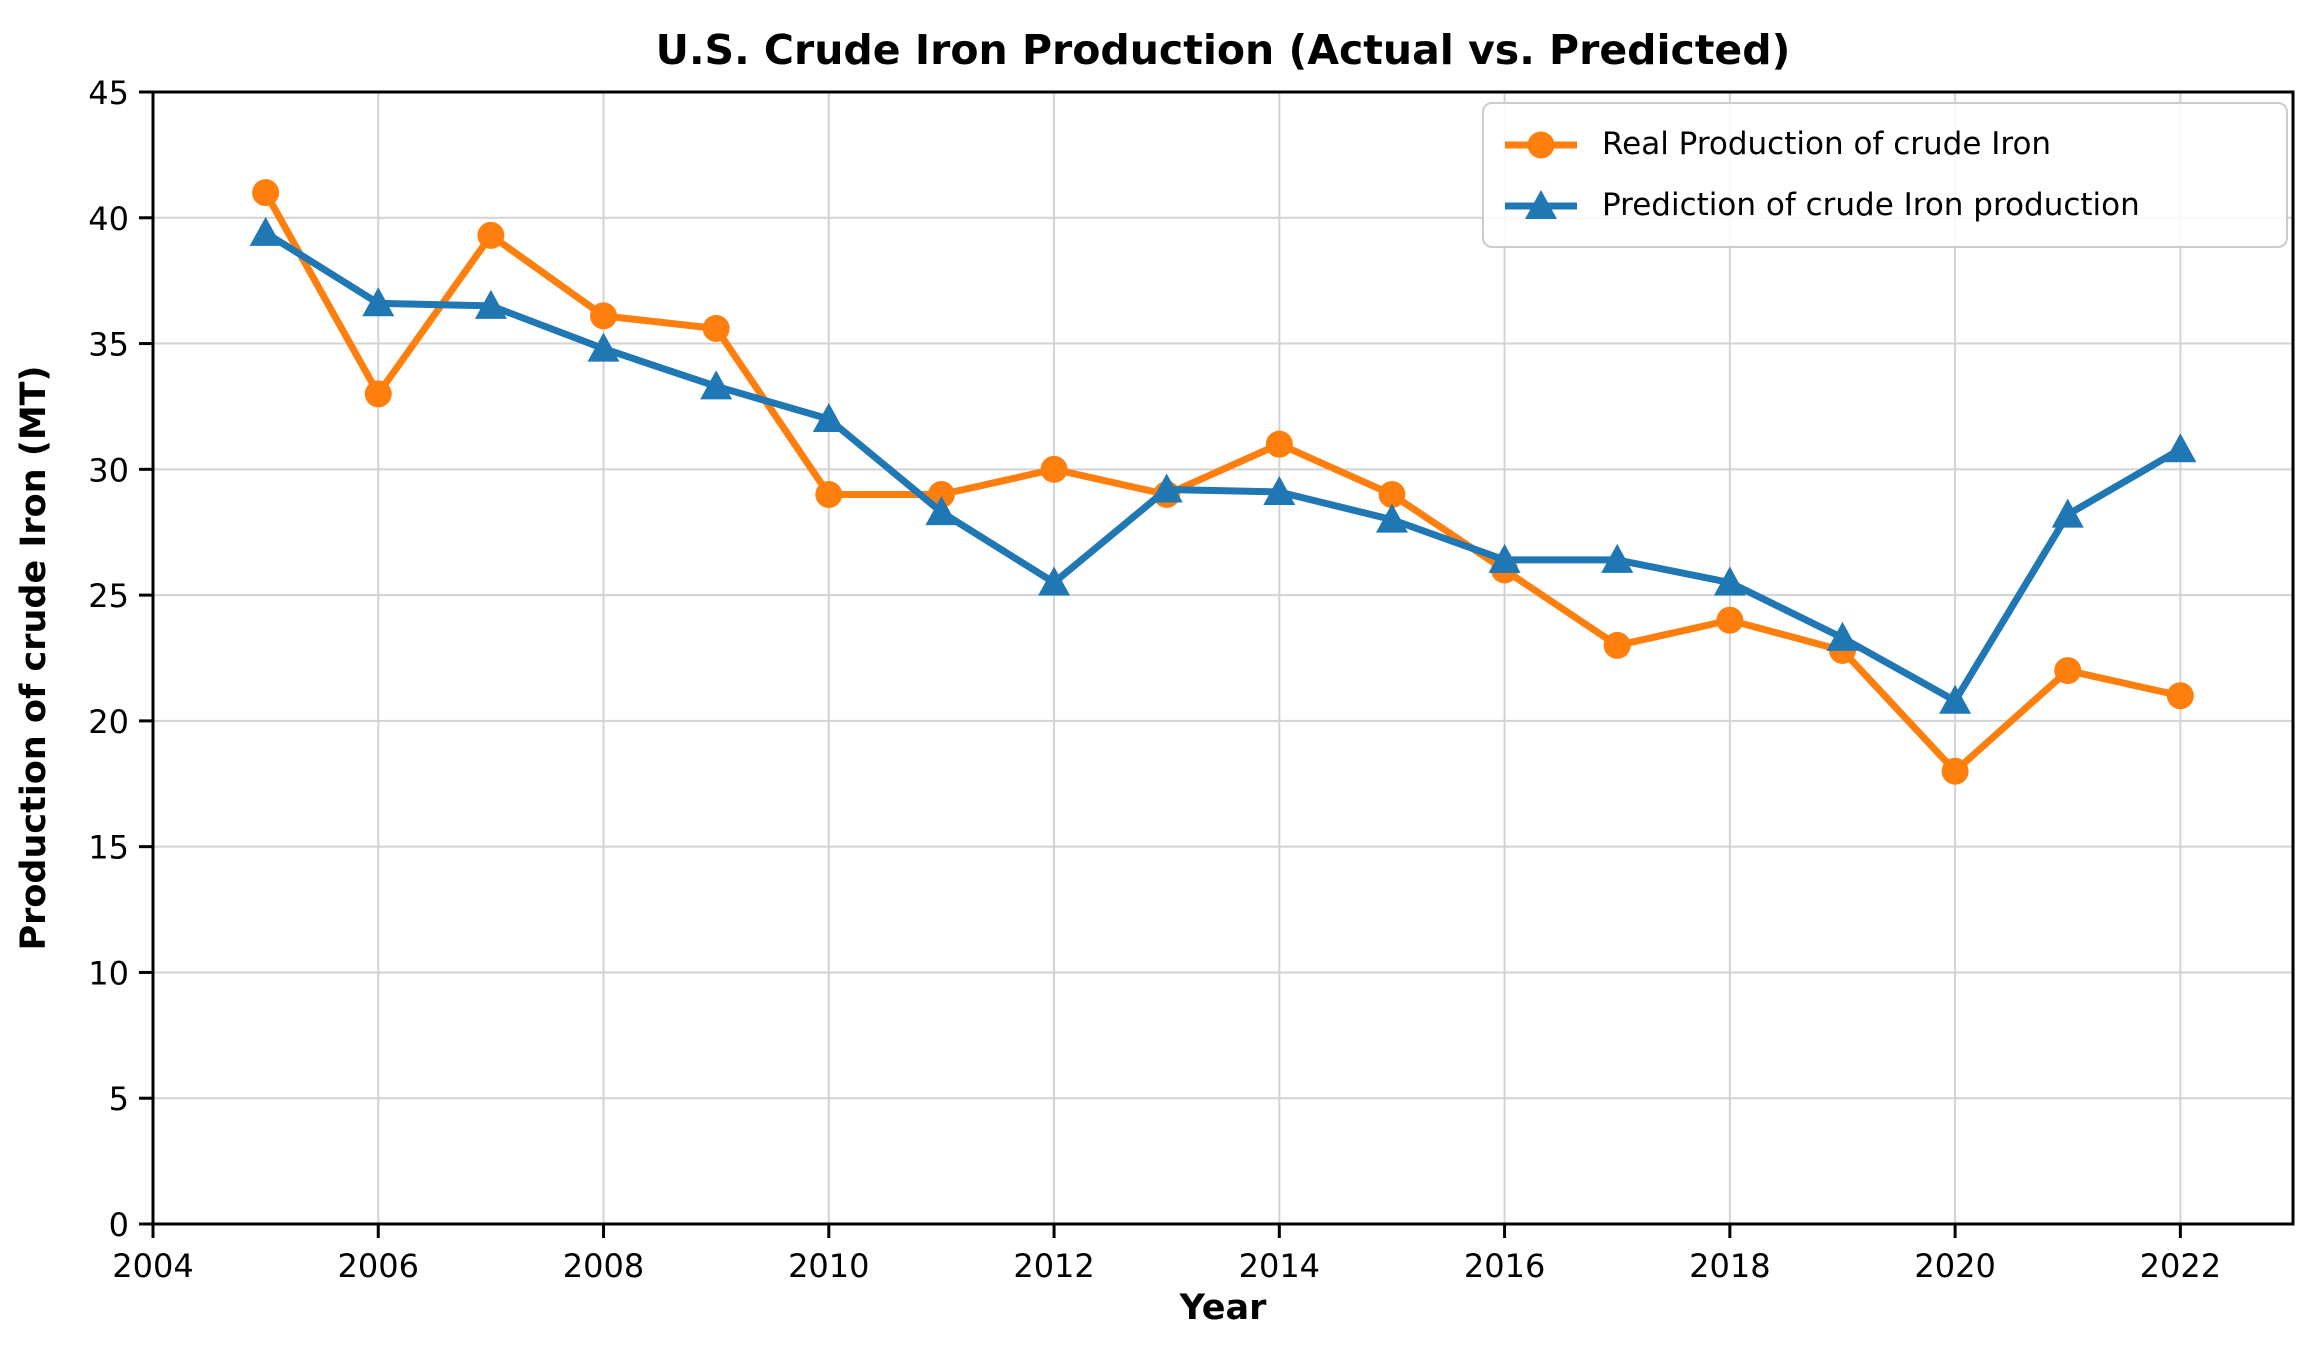 This screenshot has height=1350, width=2317. What do you see at coordinates (265, 231) in the screenshot?
I see `prediction-marker-2005` at bounding box center [265, 231].